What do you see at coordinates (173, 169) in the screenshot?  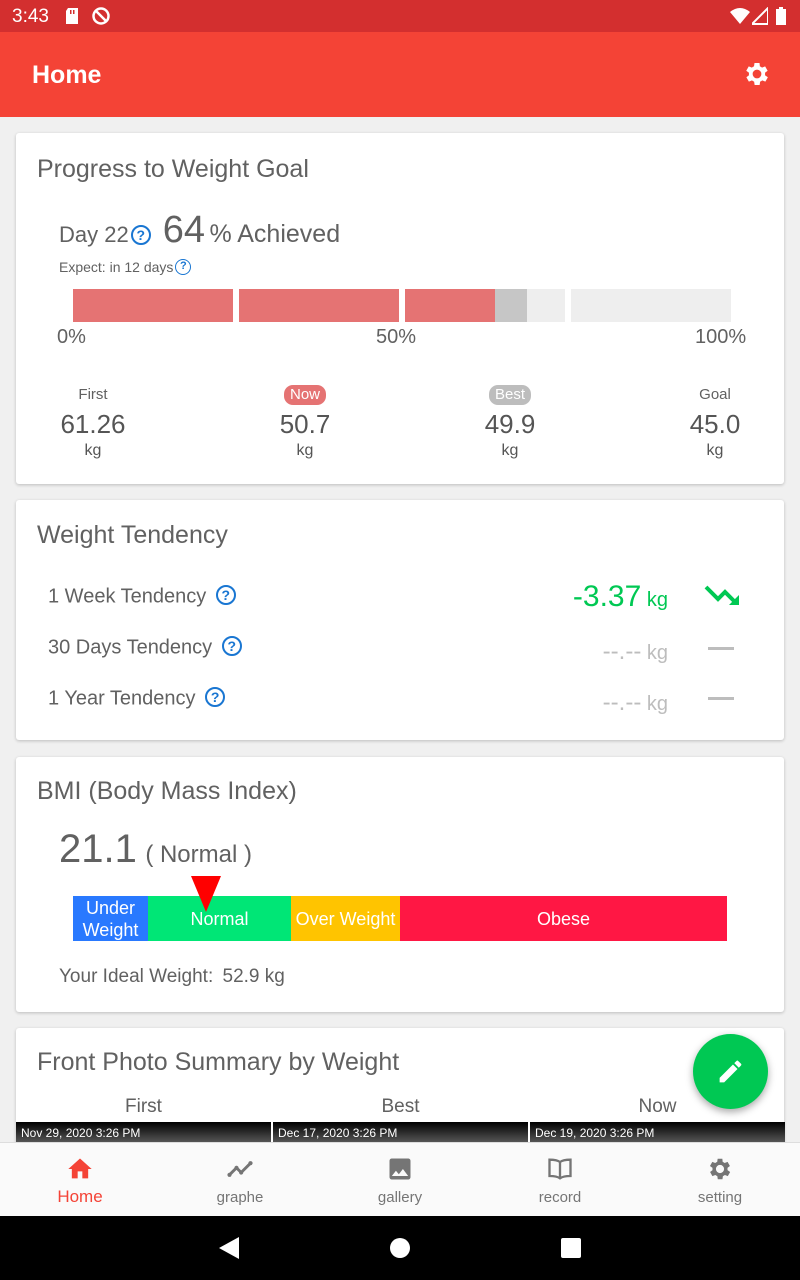 I see `progress-title: Progress to Weight Goal` at bounding box center [173, 169].